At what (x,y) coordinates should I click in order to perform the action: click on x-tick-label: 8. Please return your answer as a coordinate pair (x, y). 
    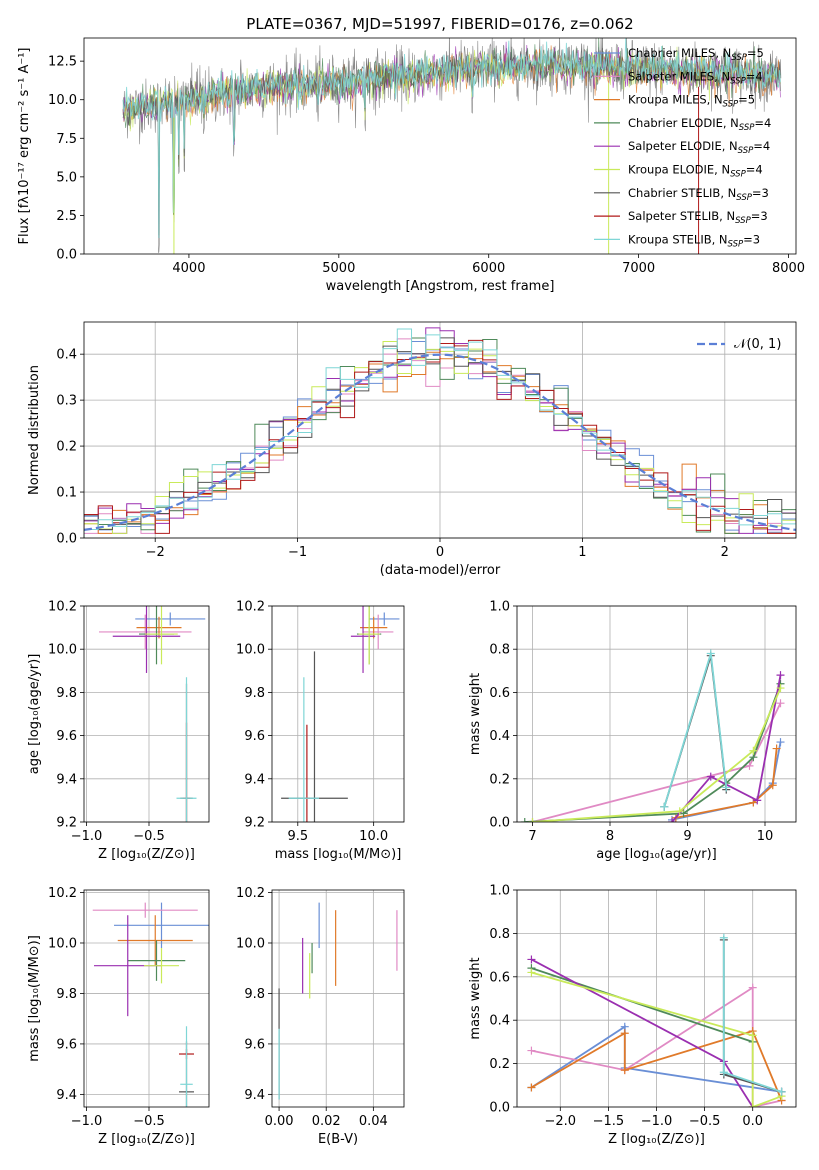
    Looking at the image, I should click on (610, 836).